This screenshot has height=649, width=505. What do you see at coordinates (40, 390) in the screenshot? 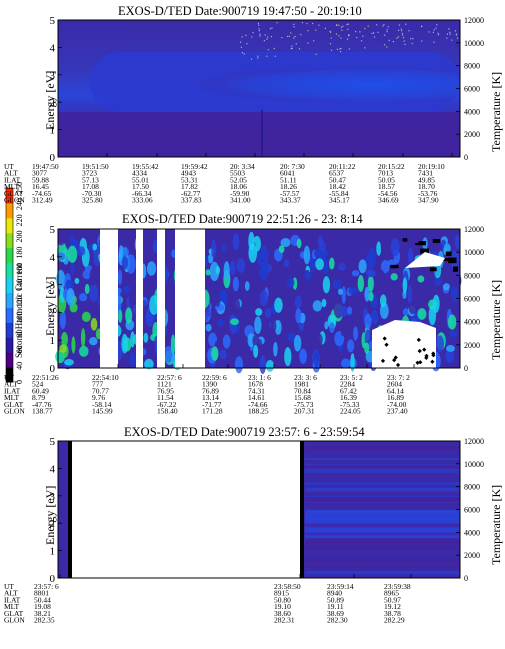
I see `ephemeris-value: 60.49` at bounding box center [40, 390].